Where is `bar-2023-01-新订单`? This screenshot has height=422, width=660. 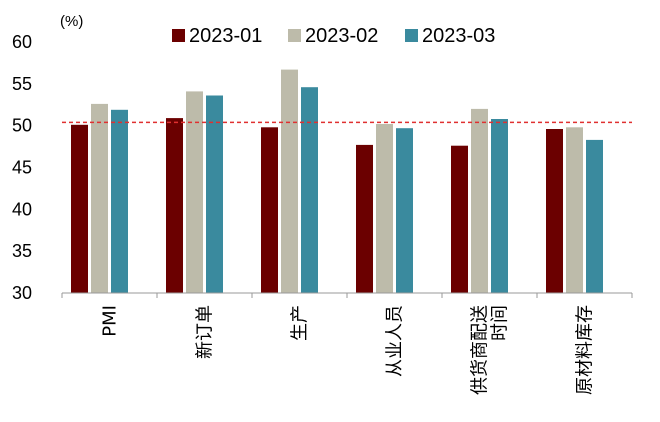
bar-2023-01-新订单 is located at coordinates (174, 205).